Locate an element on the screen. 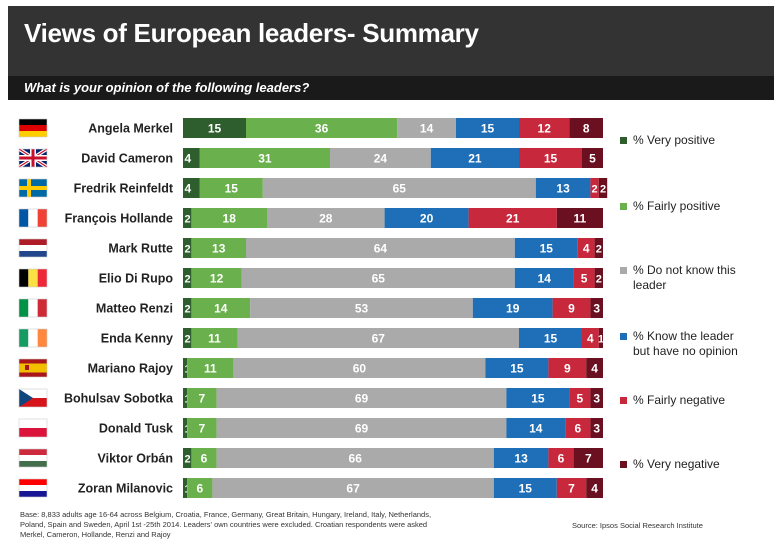 The width and height of the screenshot is (782, 547). leader-label: Zoran Milanovic is located at coordinates (125, 489).